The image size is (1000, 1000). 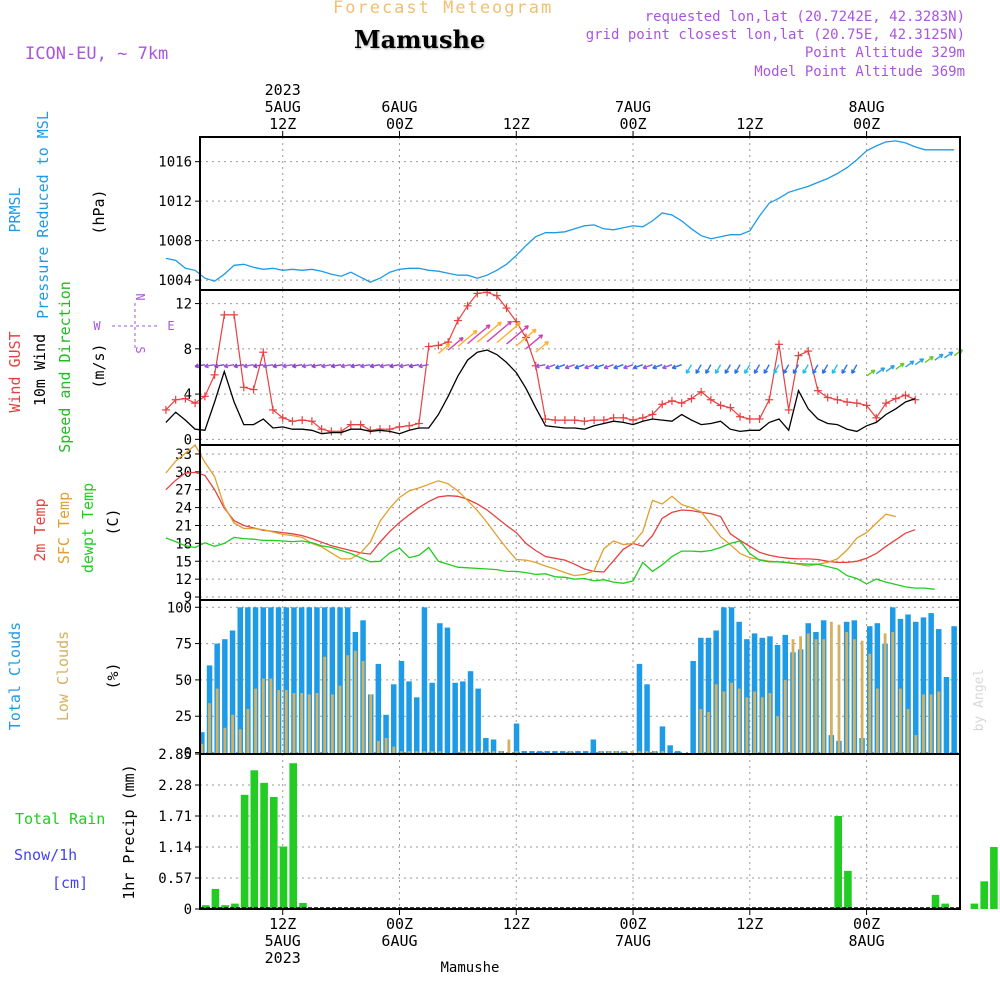 What do you see at coordinates (399, 924) in the screenshot?
I see `time-label-bottom: 00Z` at bounding box center [399, 924].